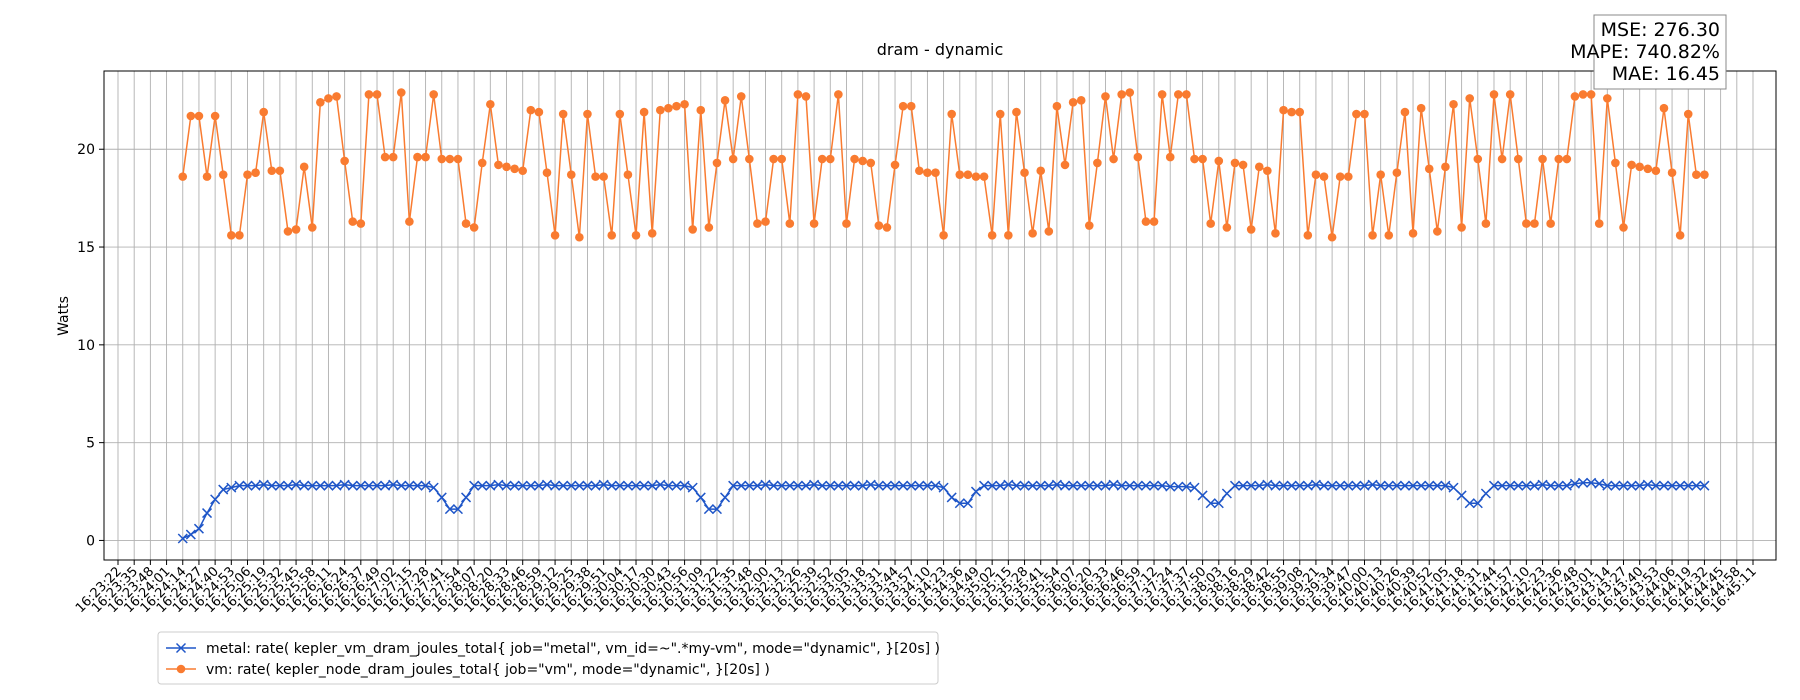  Describe the element at coordinates (86, 346) in the screenshot. I see `y-tick-label: 10` at that location.